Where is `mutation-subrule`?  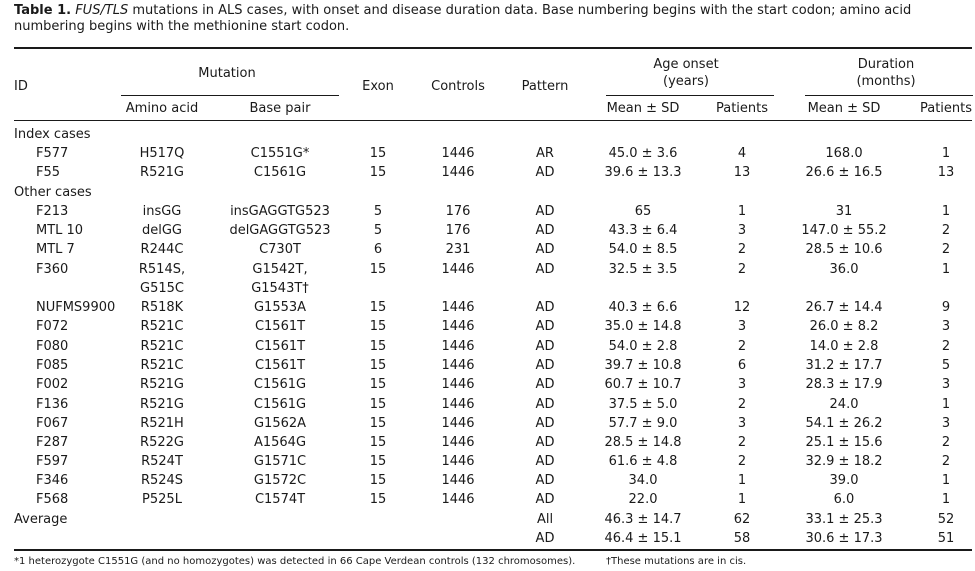
mutation-subrule is located at coordinates (230, 95).